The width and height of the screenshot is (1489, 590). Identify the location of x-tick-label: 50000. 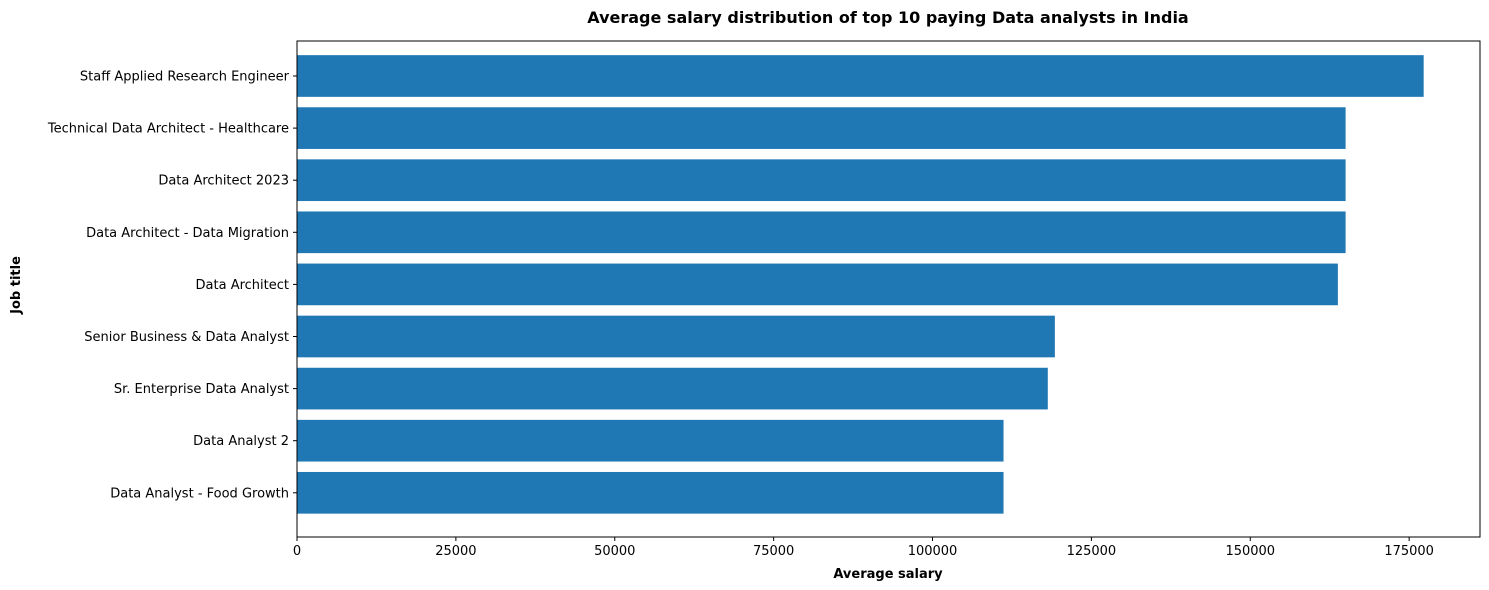
(614, 551).